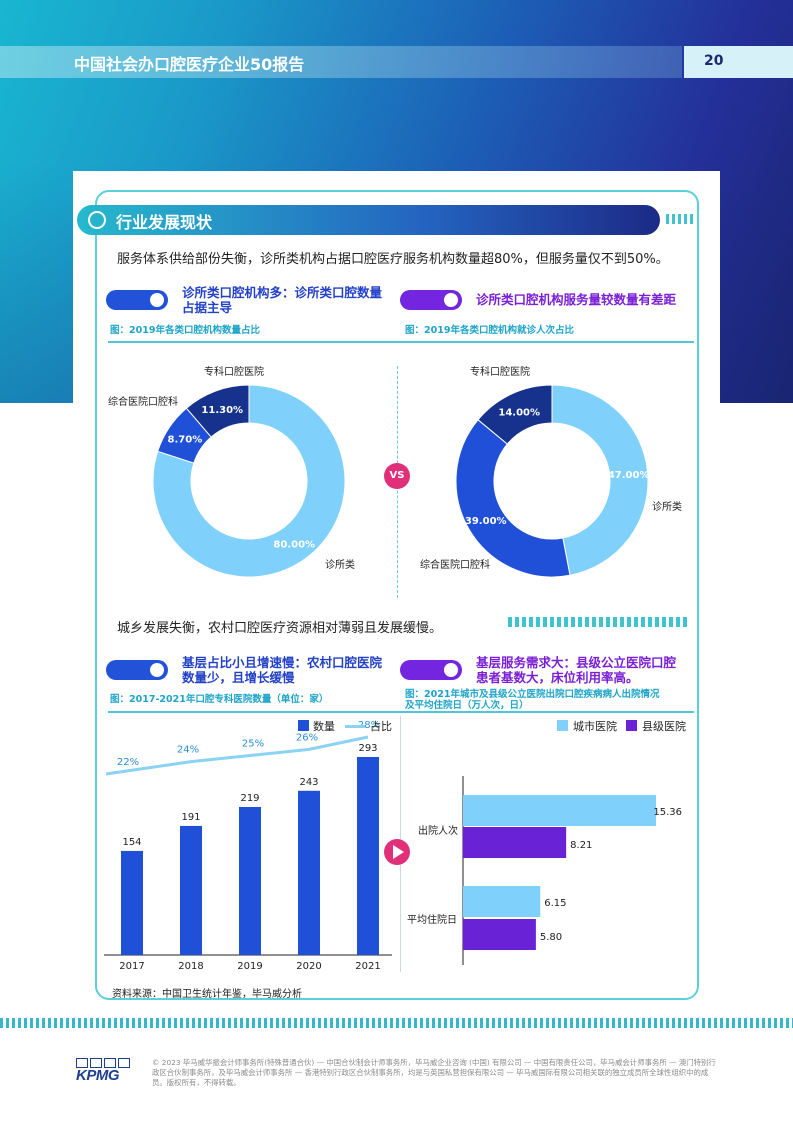 Image resolution: width=793 pixels, height=1122 pixels. I want to click on legend-label-city: 城市医院, so click(595, 726).